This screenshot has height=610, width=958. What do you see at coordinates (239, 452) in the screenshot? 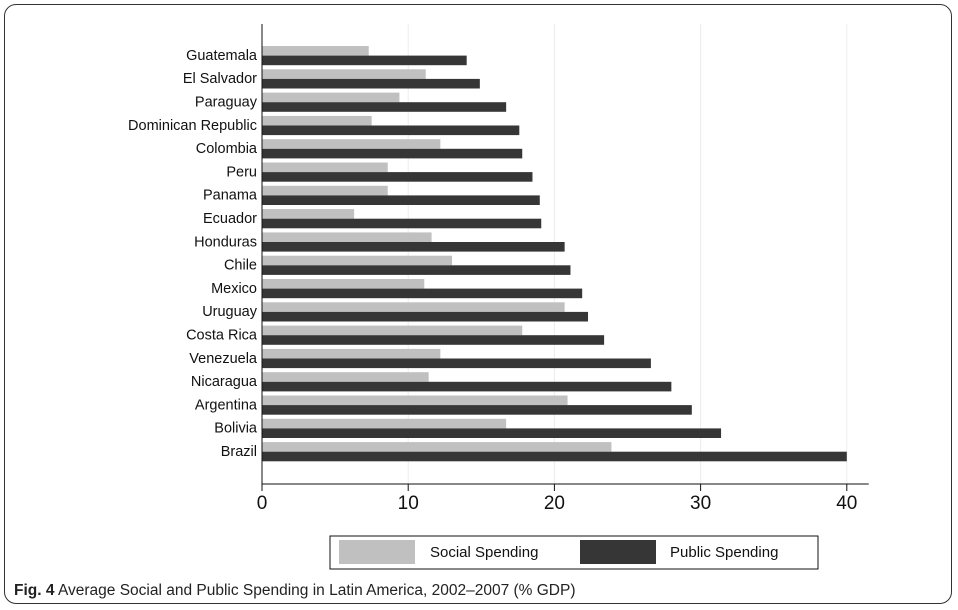
I see `category-label: Brazil` at bounding box center [239, 452].